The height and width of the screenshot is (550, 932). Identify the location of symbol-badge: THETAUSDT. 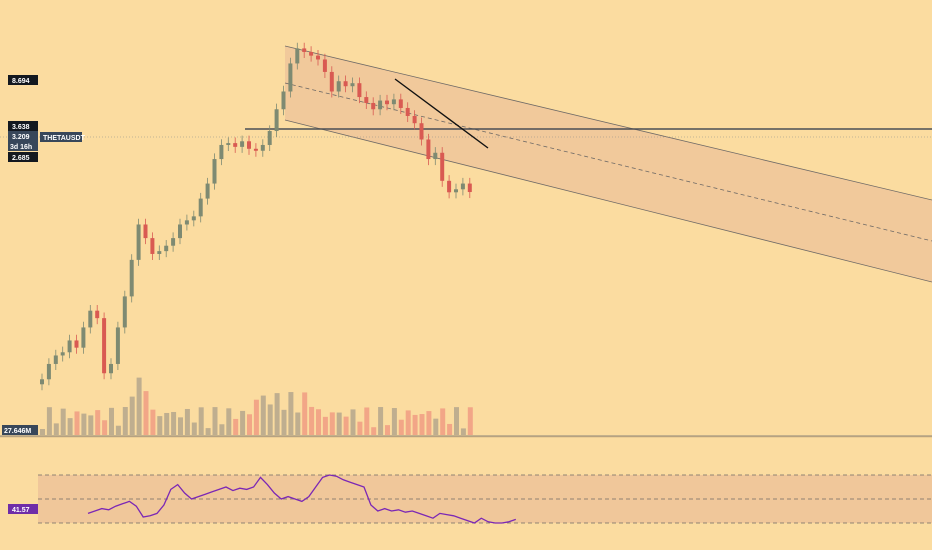
(63, 137).